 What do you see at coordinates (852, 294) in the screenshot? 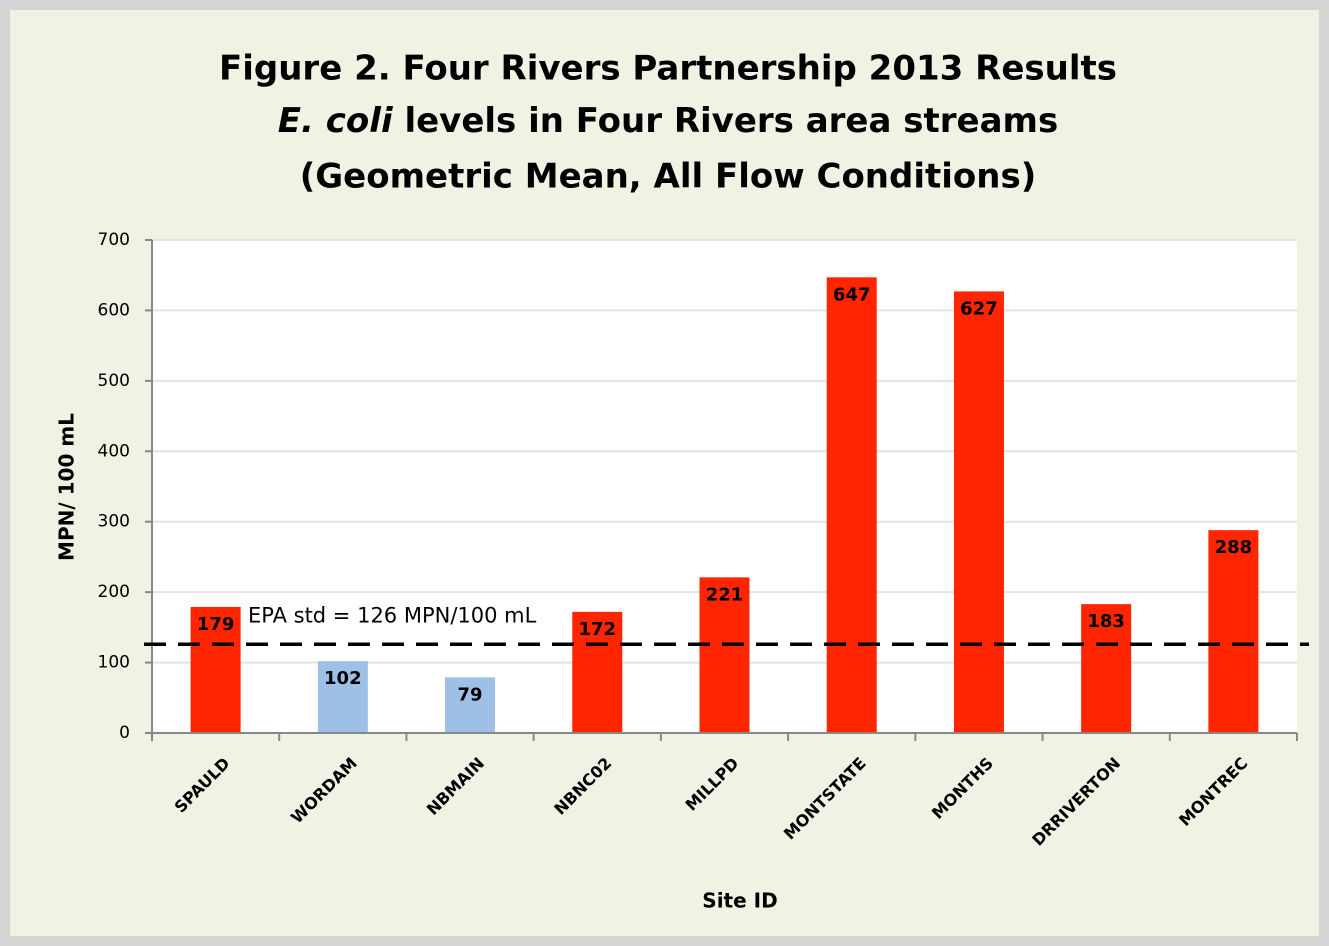
I see `data-label: 647` at bounding box center [852, 294].